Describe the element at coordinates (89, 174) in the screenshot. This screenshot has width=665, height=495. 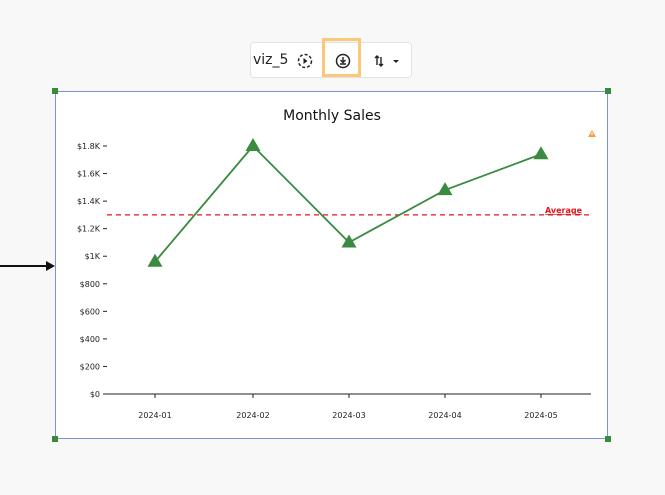
I see `y-tick-label: $1.6K` at that location.